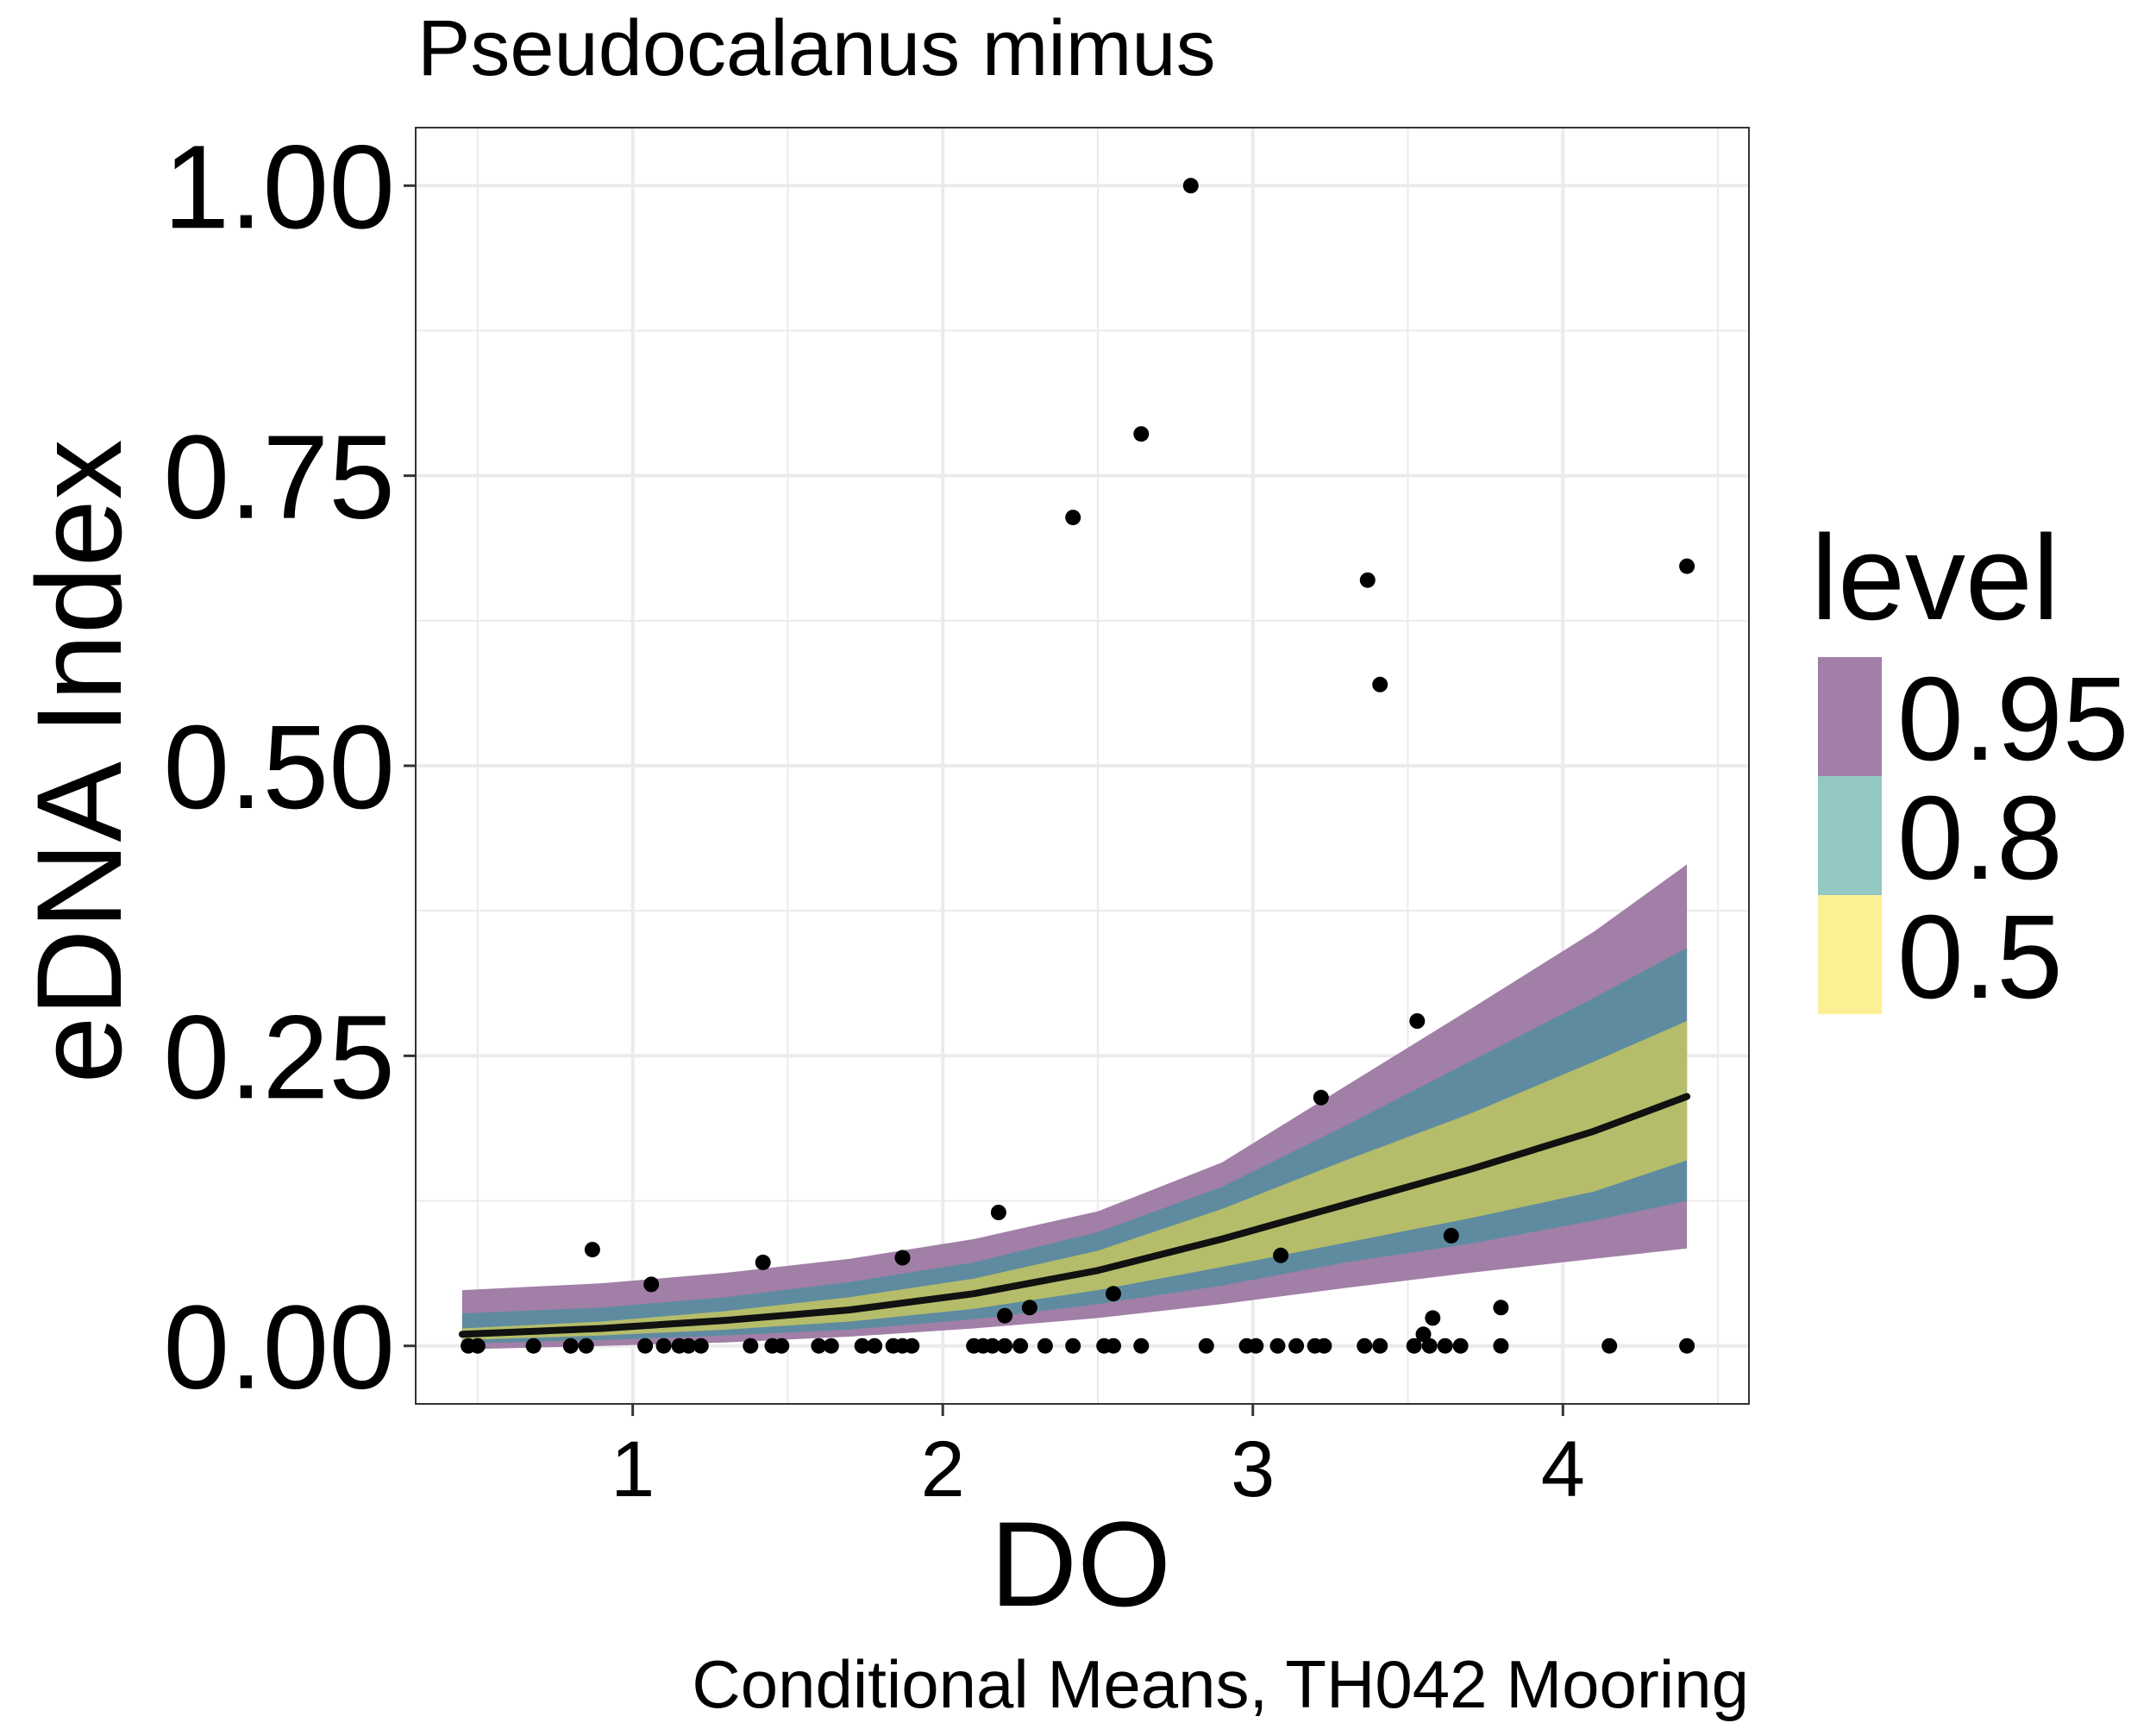 The width and height of the screenshot is (2156, 1729). Describe the element at coordinates (279, 1348) in the screenshot. I see `y-tick-label: 0.00` at that location.